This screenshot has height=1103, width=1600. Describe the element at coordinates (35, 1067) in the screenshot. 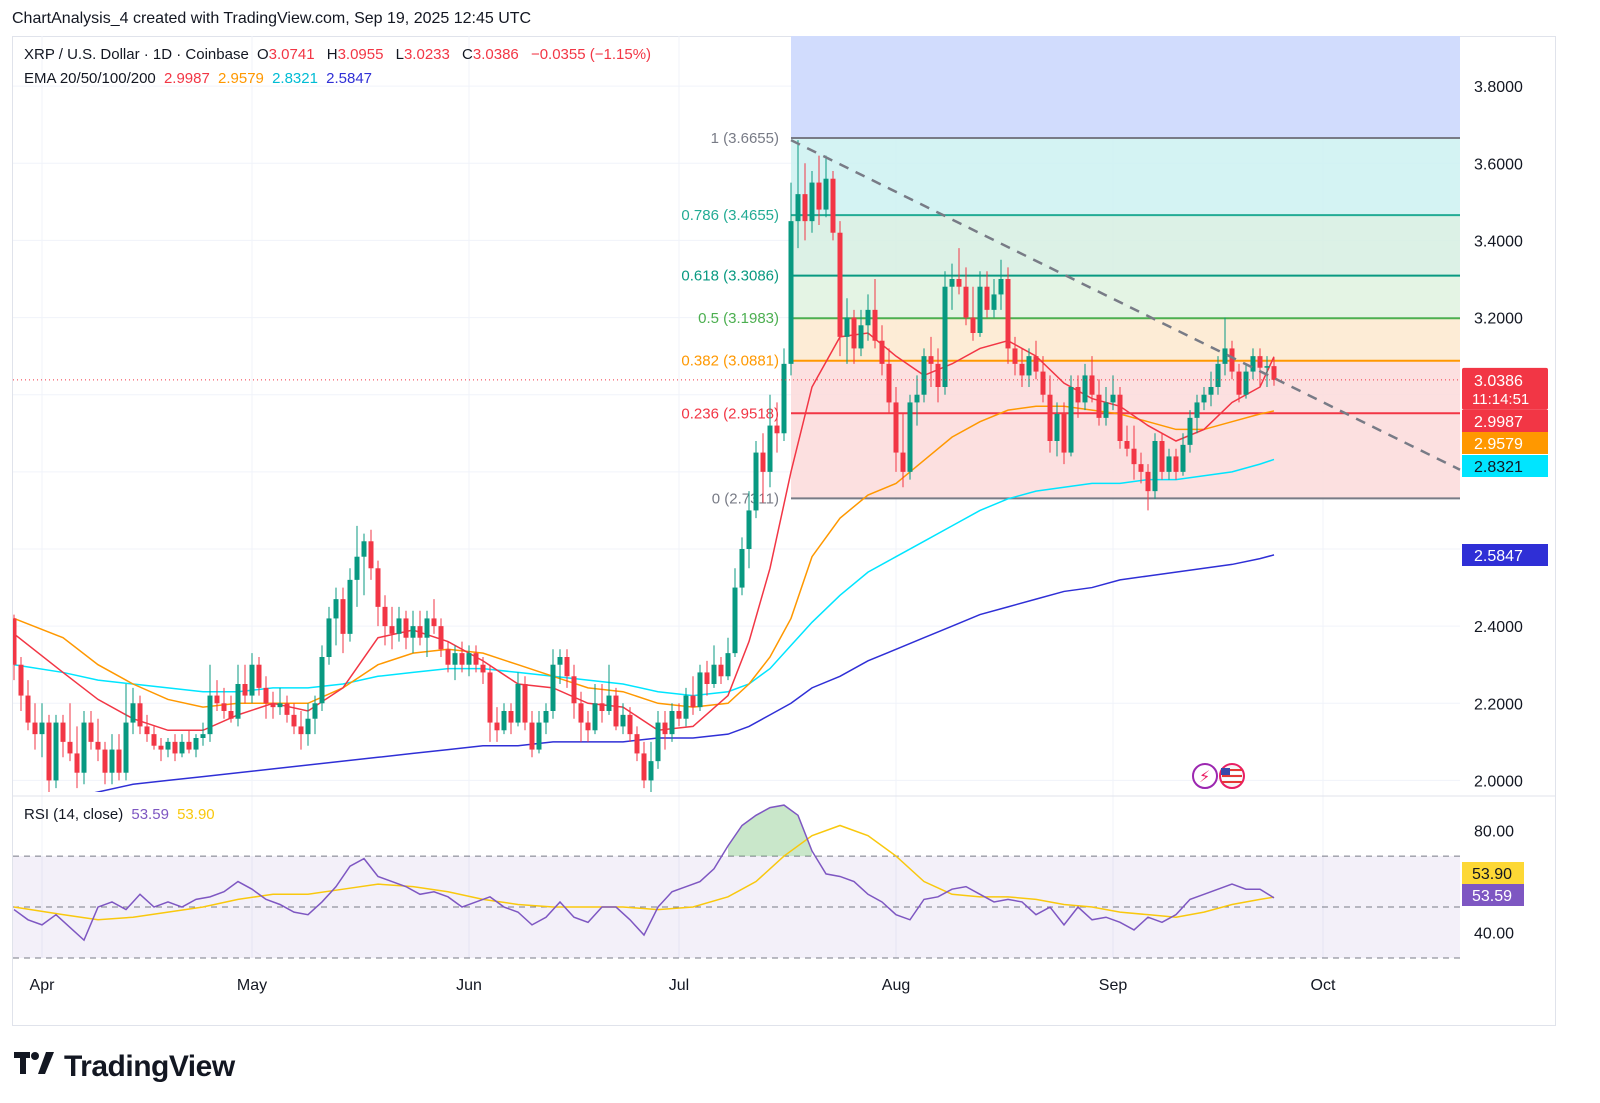

I see `tradingview-logo-icon` at that location.